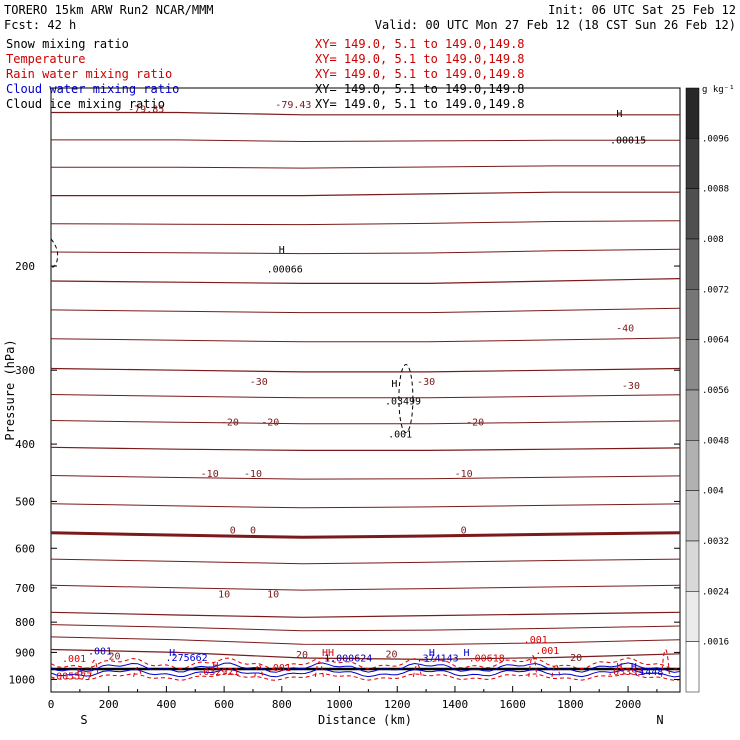 Image resolution: width=740 pixels, height=740 pixels. I want to click on y-tick-label: 900, so click(25, 652).